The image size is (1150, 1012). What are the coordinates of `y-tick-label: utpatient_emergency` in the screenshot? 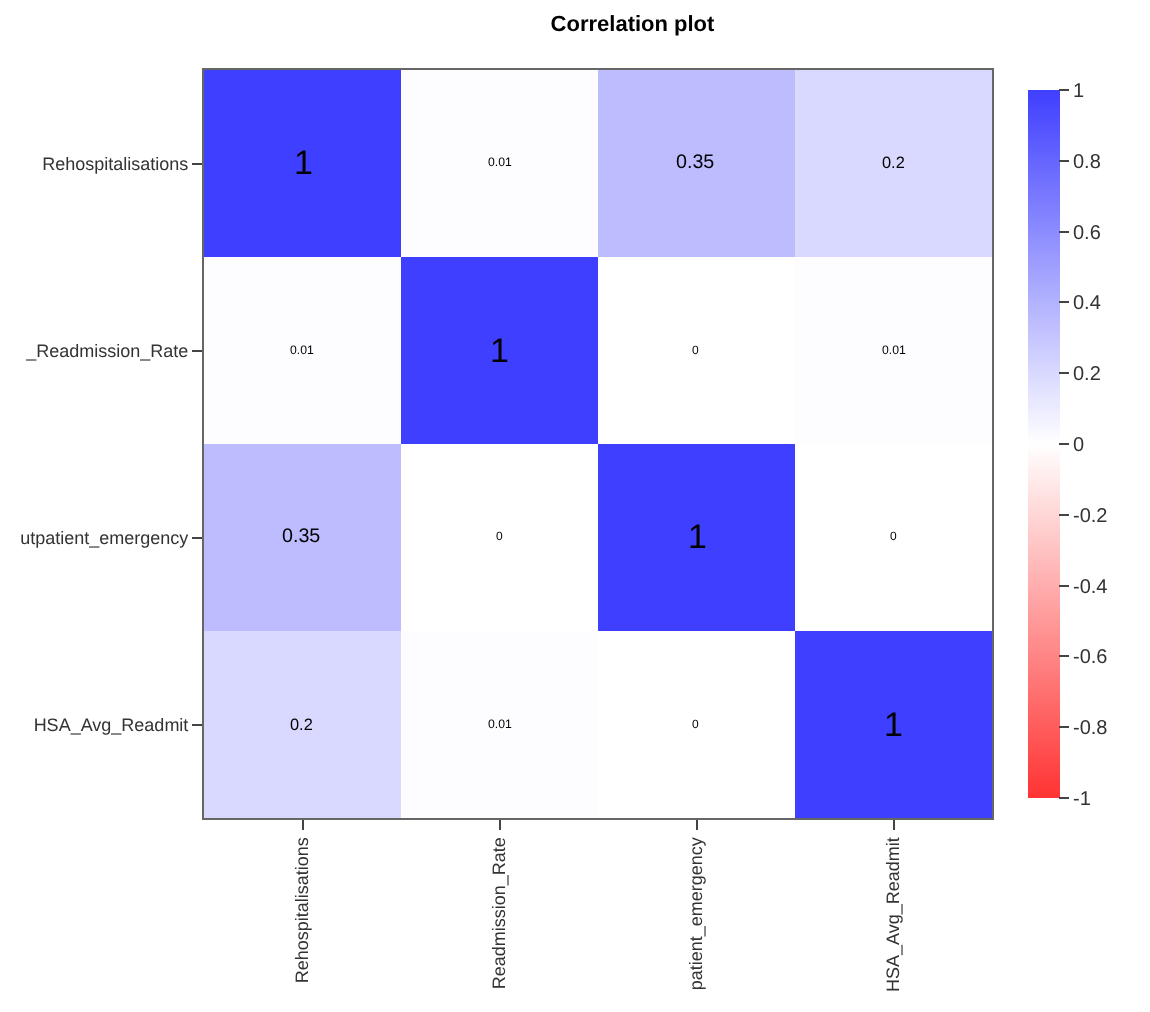 It's located at (105, 537).